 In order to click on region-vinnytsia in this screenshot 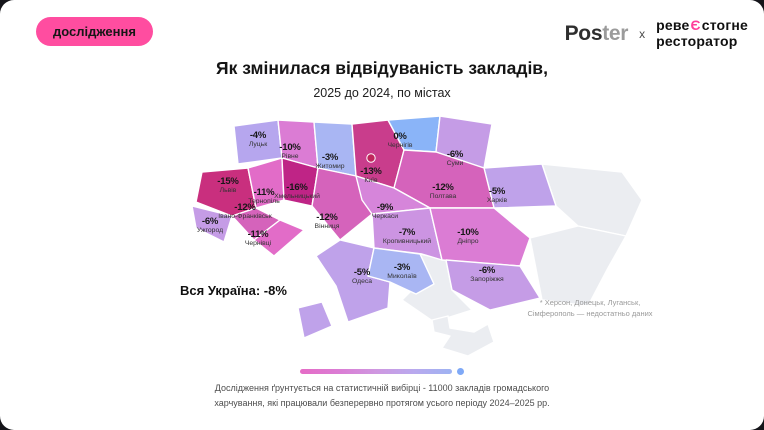, I will do `click(342, 204)`.